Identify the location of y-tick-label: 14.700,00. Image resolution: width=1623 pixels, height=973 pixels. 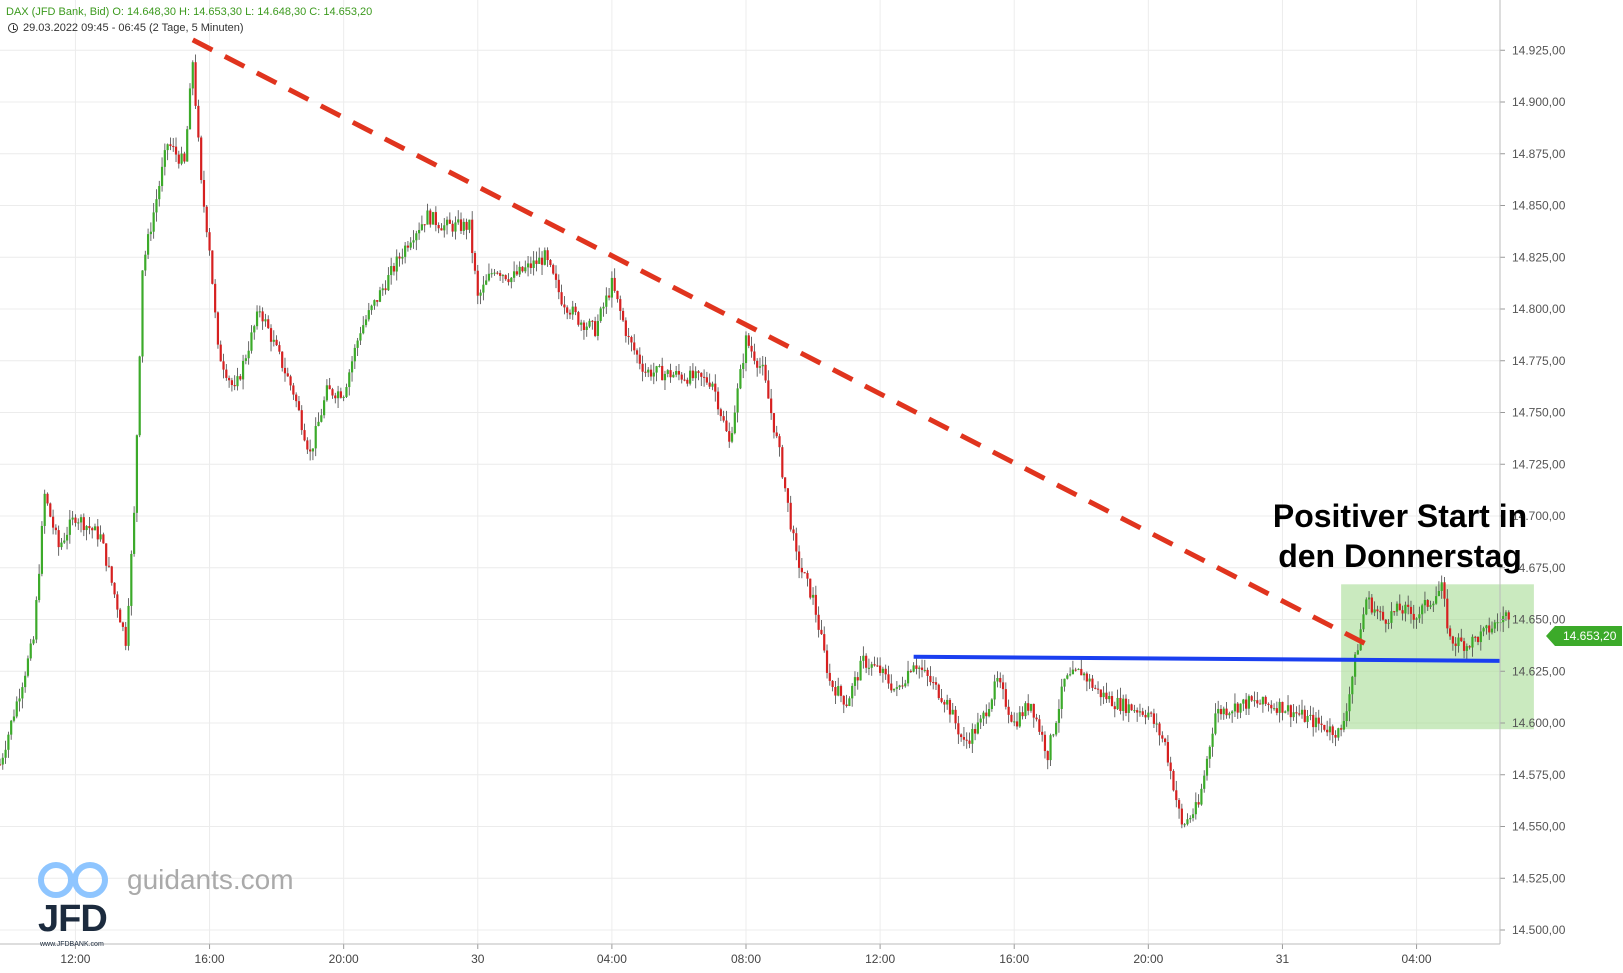
(1539, 516).